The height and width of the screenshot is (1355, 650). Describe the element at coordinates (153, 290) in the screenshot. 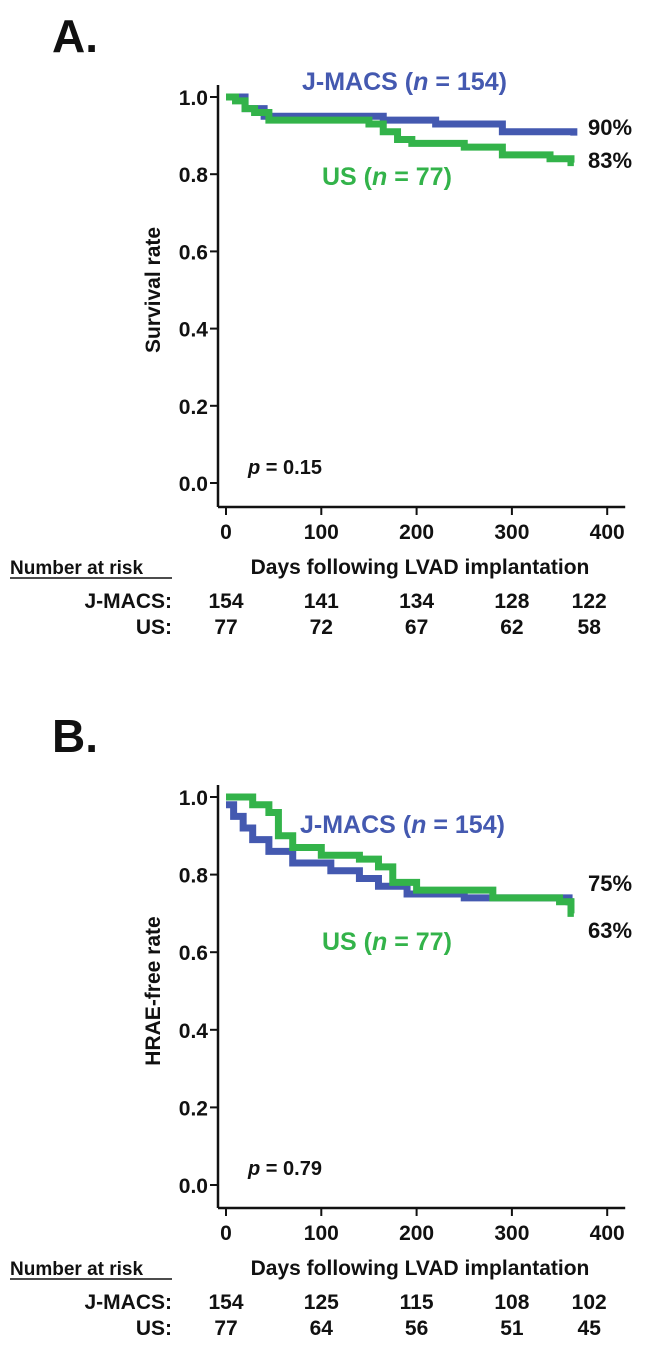

I see `y-axis-label: Survival rate` at that location.